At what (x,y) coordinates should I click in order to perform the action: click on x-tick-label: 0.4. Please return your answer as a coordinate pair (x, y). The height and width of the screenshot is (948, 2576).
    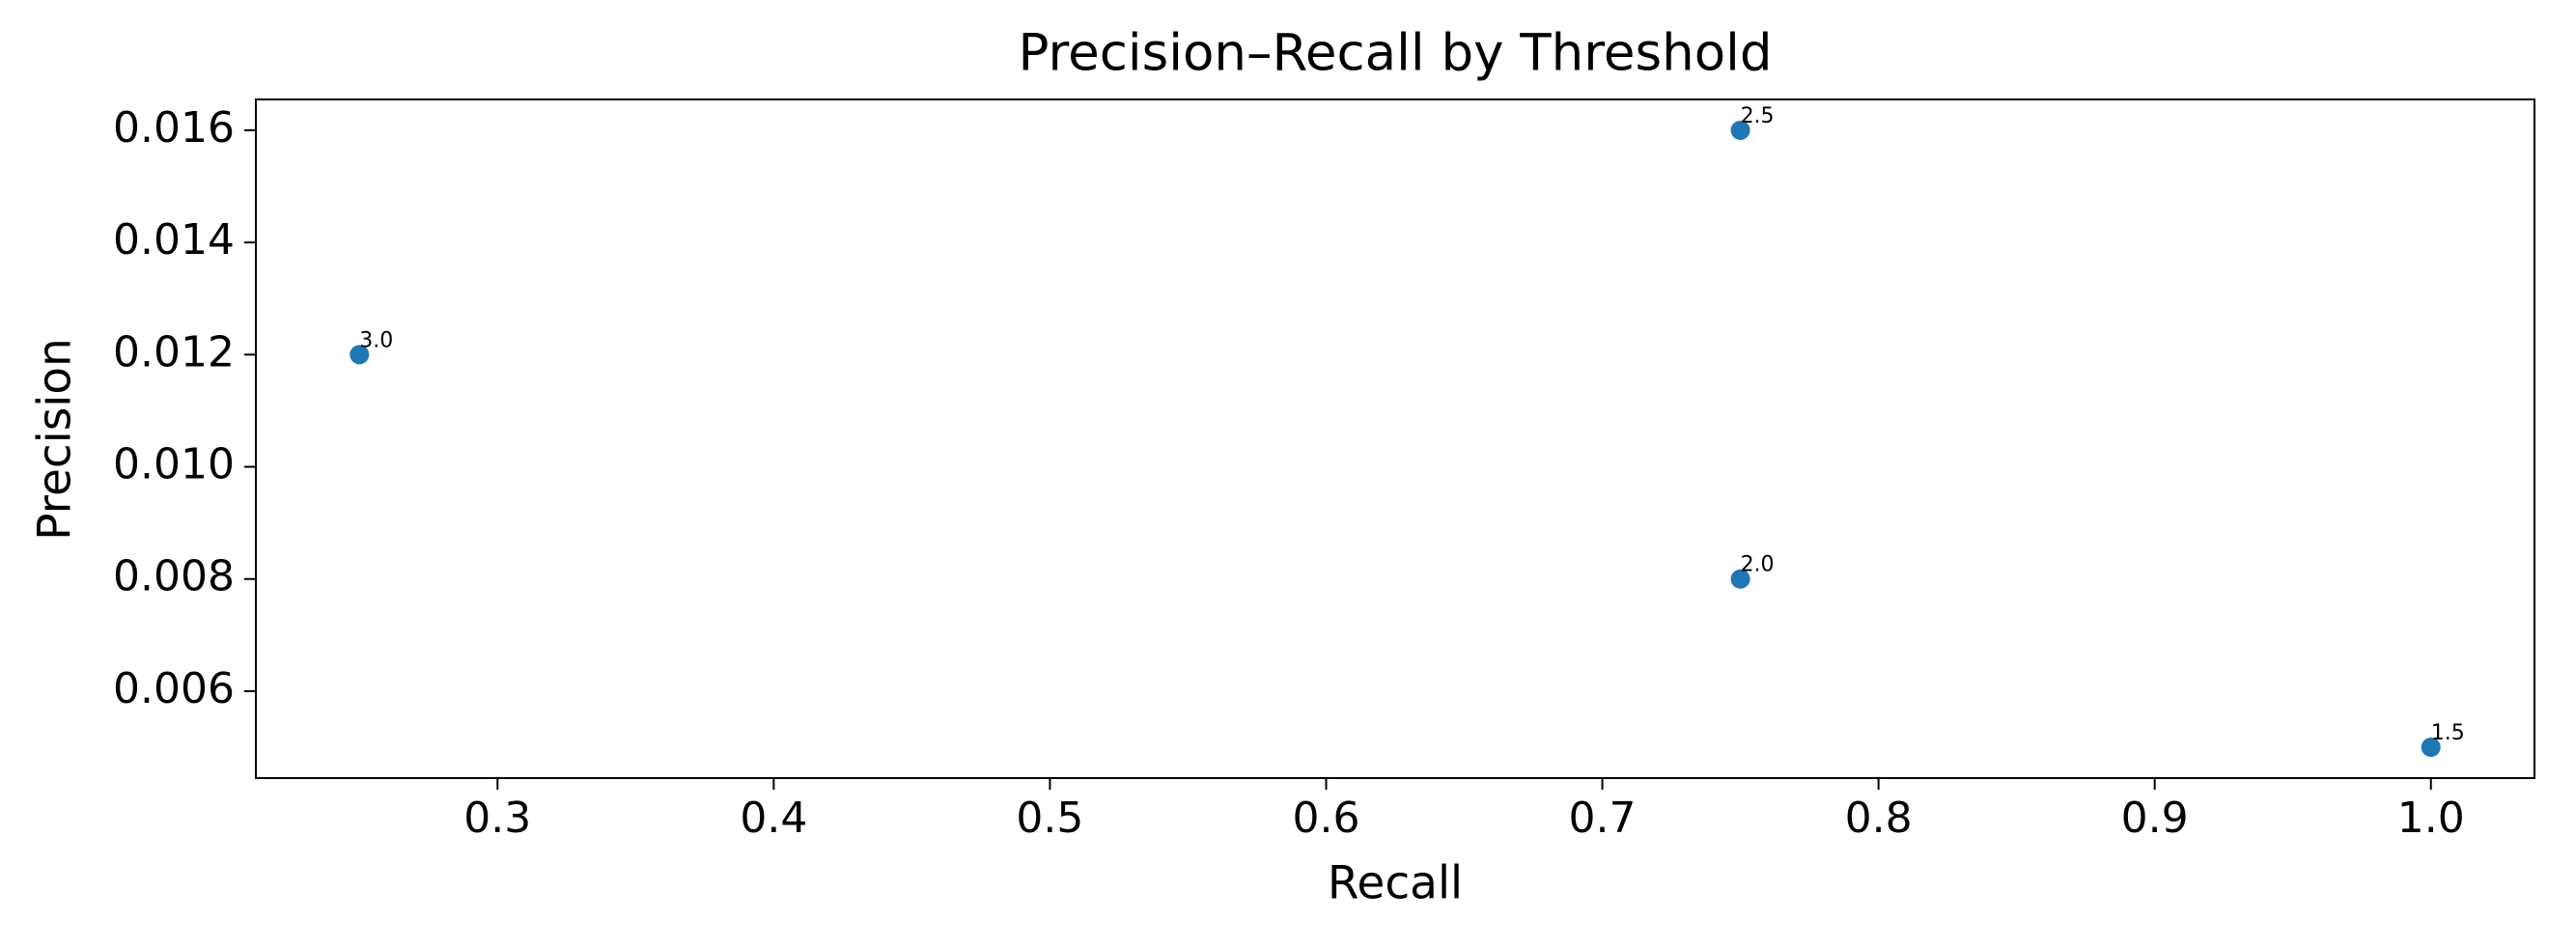
    Looking at the image, I should click on (774, 818).